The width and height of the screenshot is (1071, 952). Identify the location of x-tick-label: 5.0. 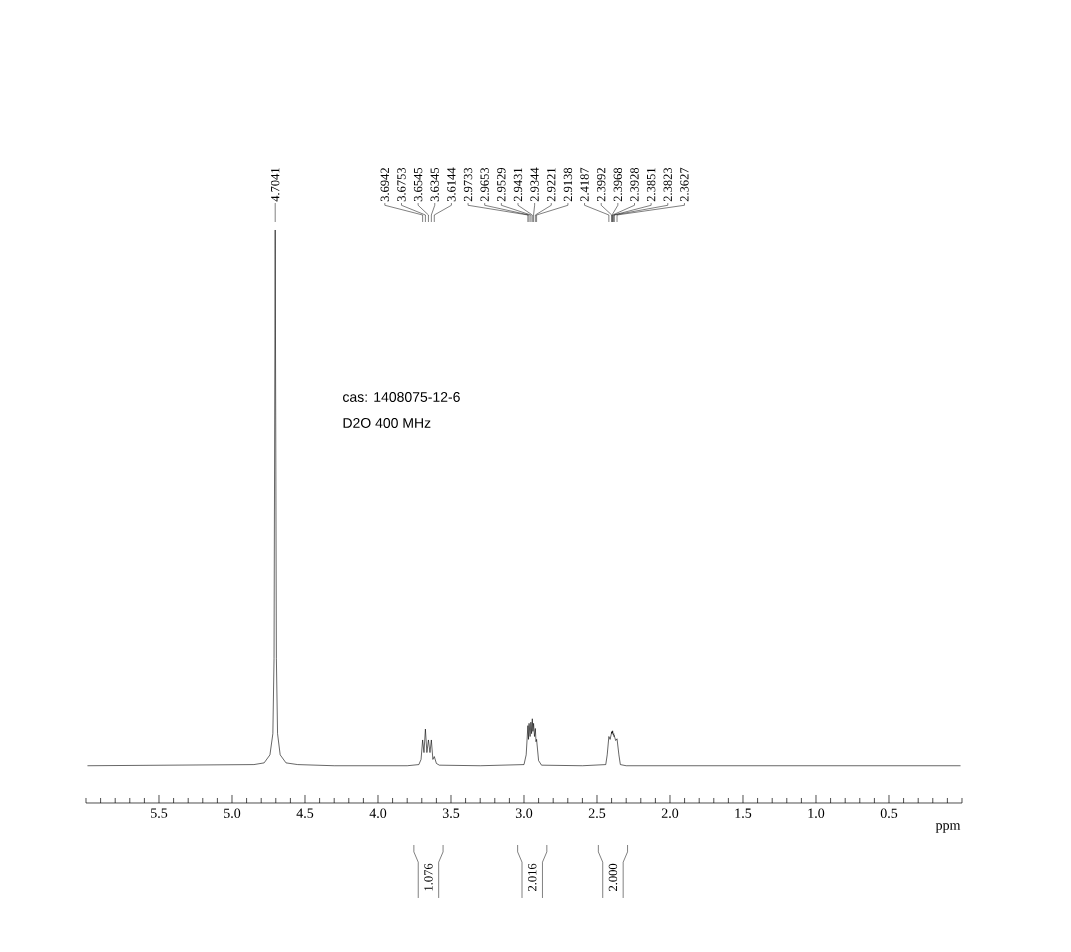
(232, 813).